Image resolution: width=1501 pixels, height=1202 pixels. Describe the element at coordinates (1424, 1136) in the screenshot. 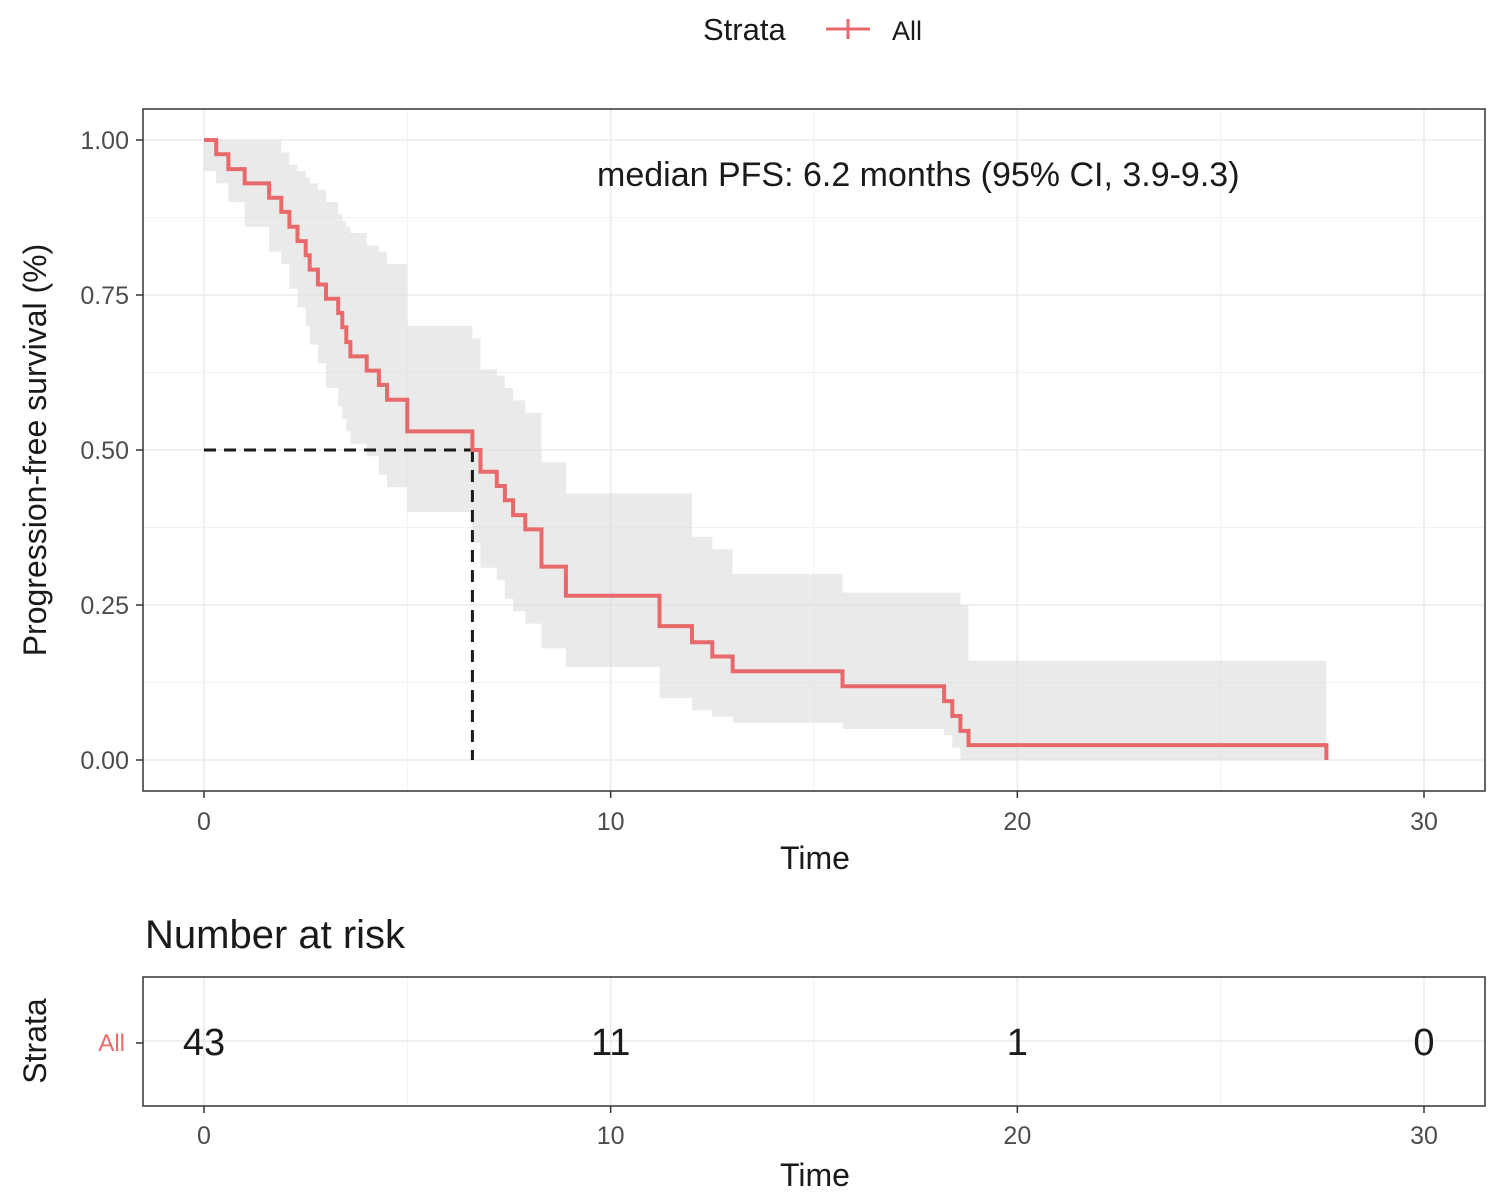

I see `risk-x-tick-label: 30` at that location.